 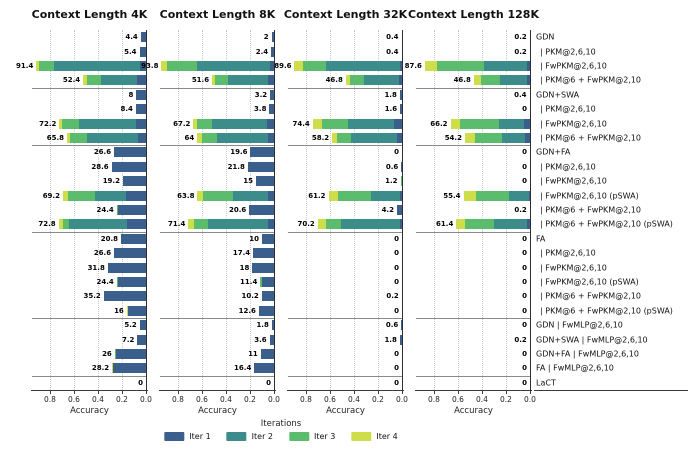 What do you see at coordinates (200, 80) in the screenshot?
I see `bar-value-label: 51.6` at bounding box center [200, 80].